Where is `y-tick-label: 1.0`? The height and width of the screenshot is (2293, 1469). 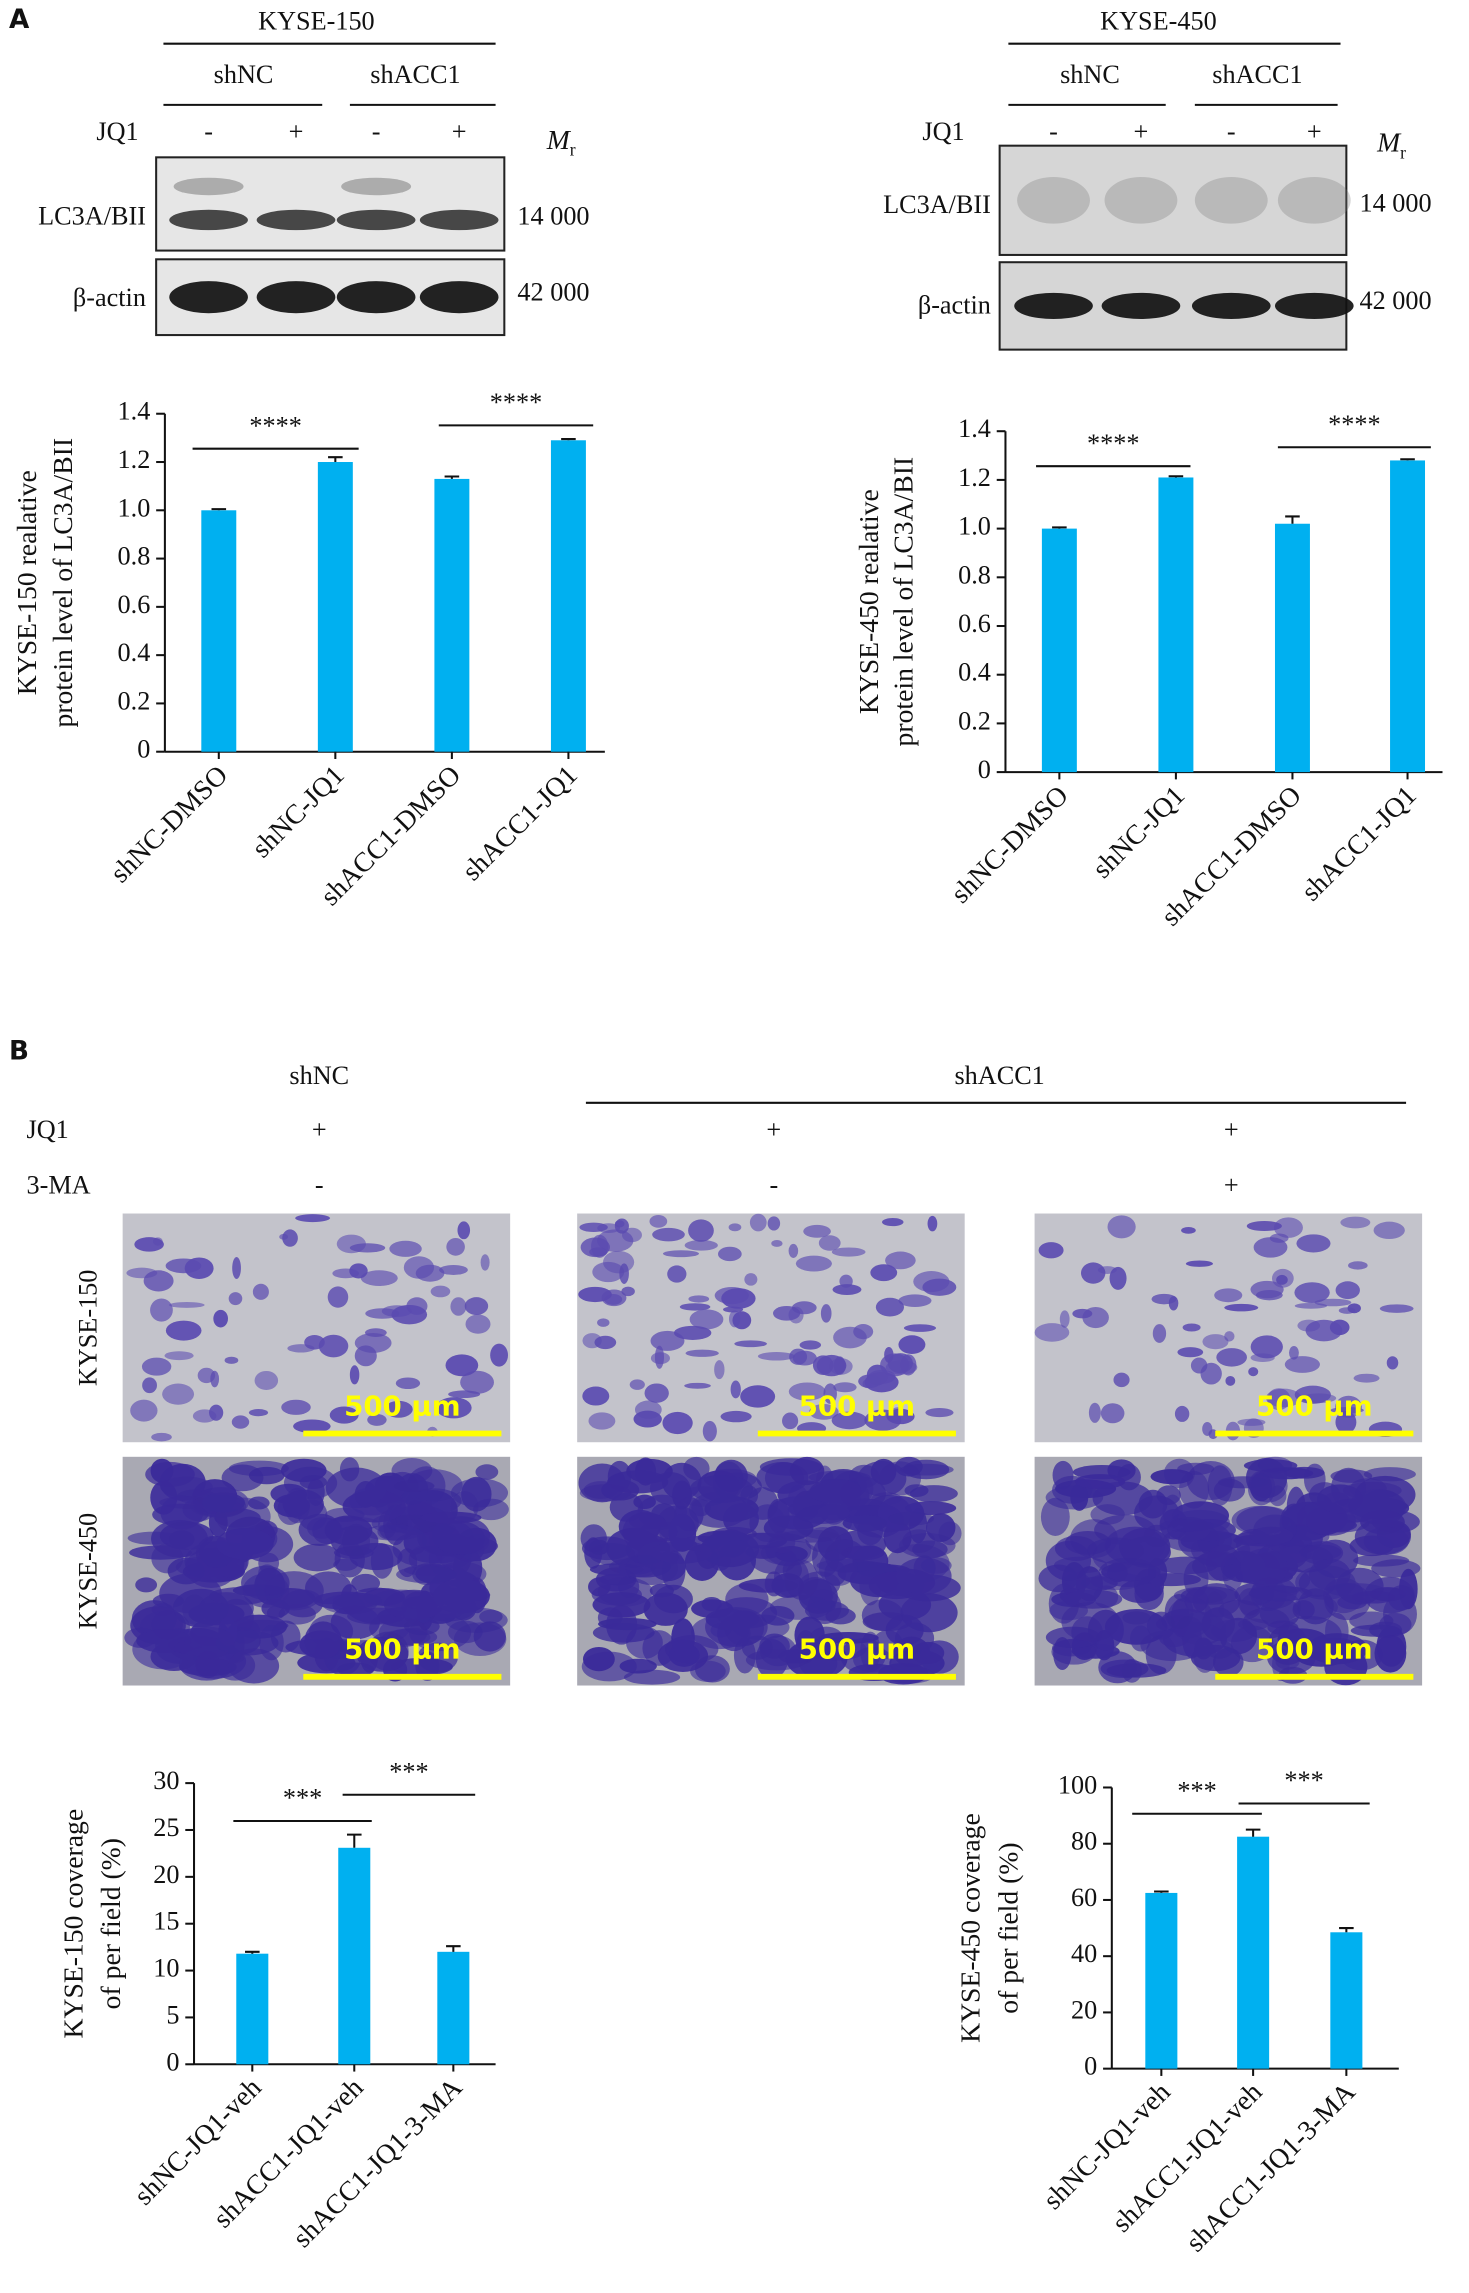
y-tick-label: 1.0 is located at coordinates (974, 526).